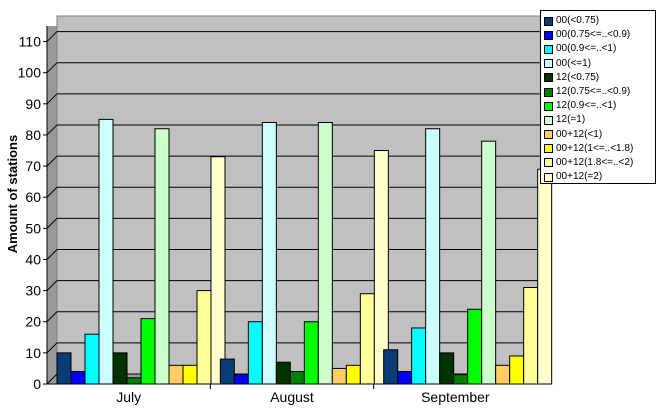 The image size is (667, 415). What do you see at coordinates (33, 291) in the screenshot?
I see `y-tick-label: 30` at bounding box center [33, 291].